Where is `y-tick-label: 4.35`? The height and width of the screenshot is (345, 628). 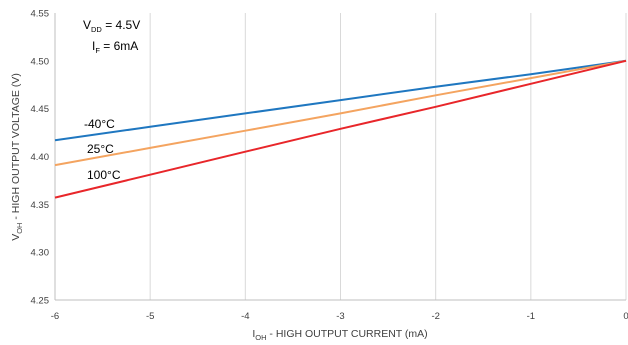 y-tick-label: 4.35 is located at coordinates (40, 205).